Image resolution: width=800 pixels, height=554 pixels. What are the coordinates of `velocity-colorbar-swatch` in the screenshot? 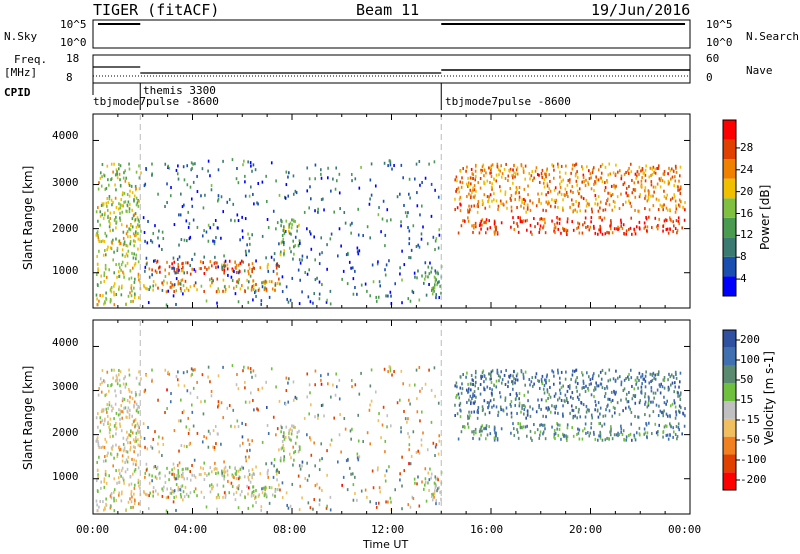 It's located at (729, 339).